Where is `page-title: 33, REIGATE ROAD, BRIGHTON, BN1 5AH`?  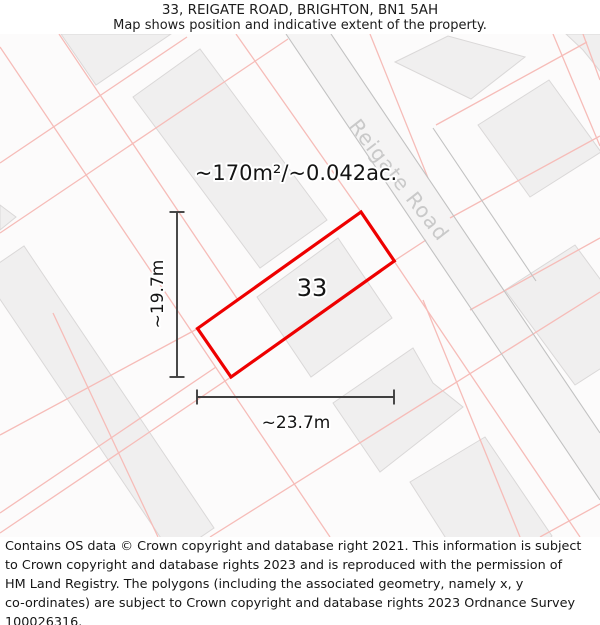 page-title: 33, REIGATE ROAD, BRIGHTON, BN1 5AH is located at coordinates (300, 10).